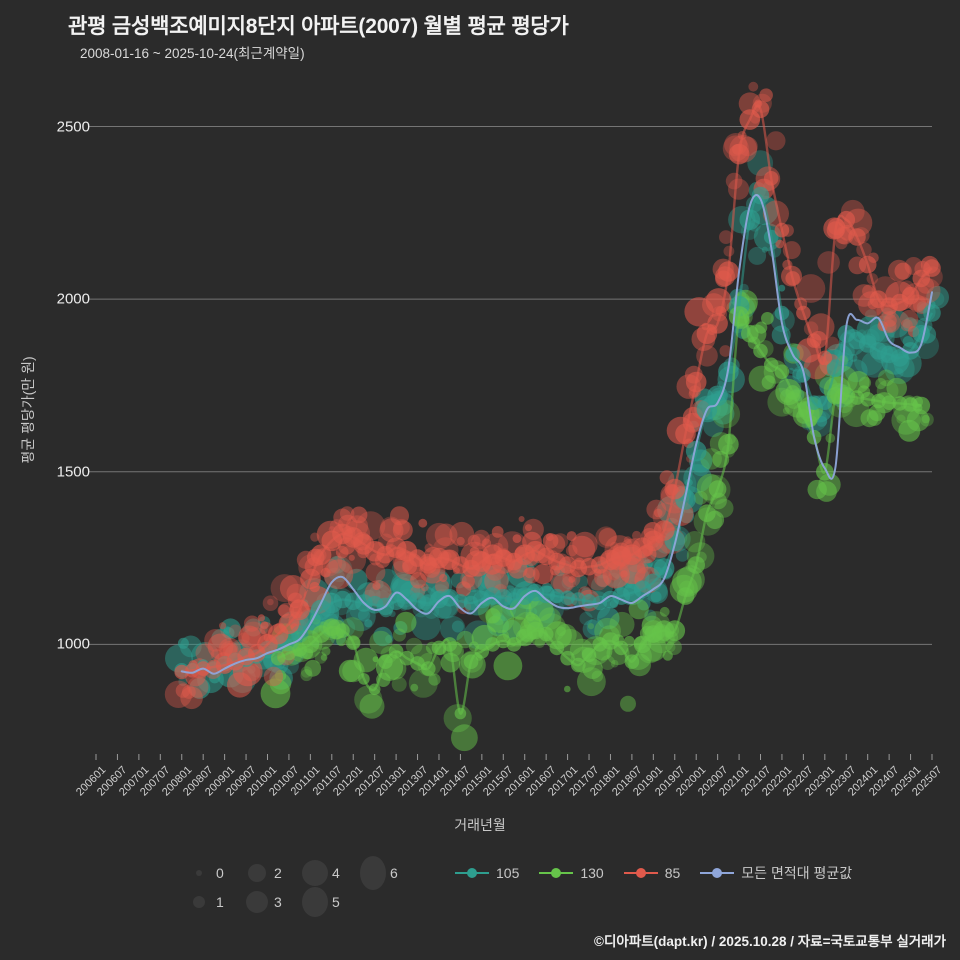  I want to click on series-legend-item-85: 85, so click(651, 873).